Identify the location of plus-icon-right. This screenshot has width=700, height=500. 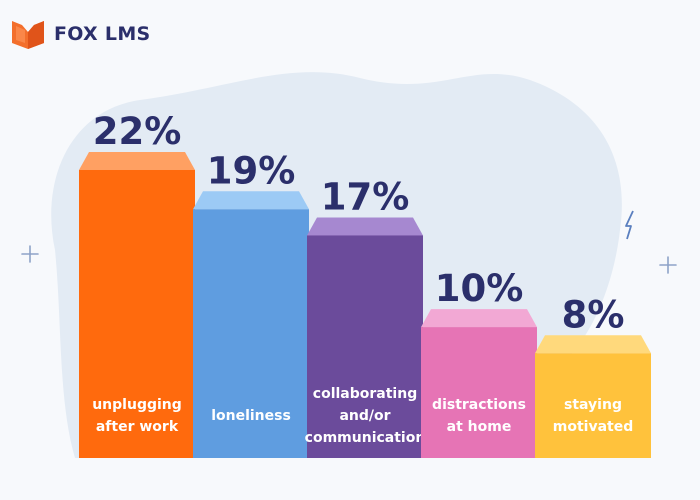
(668, 265).